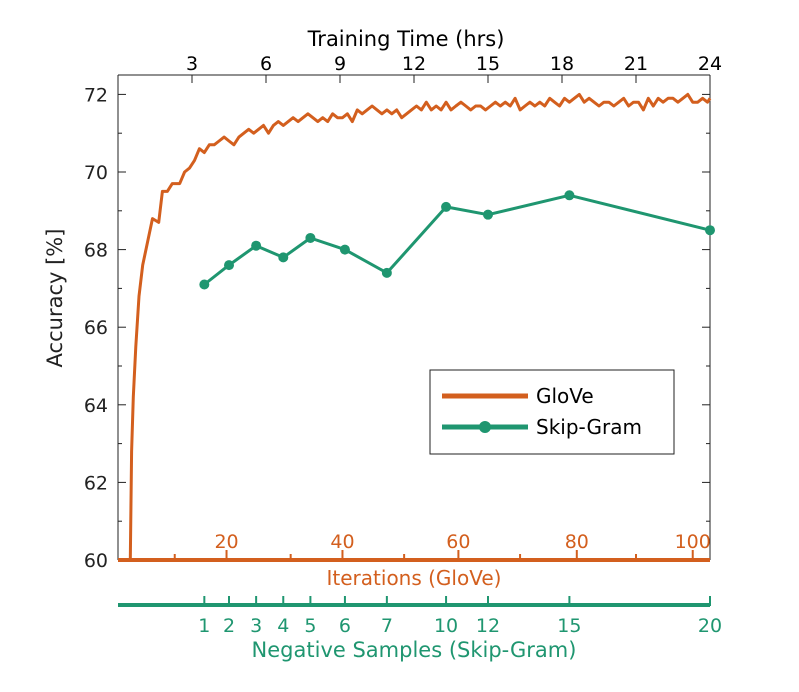  I want to click on top-axis-tick-label: 9, so click(340, 64).